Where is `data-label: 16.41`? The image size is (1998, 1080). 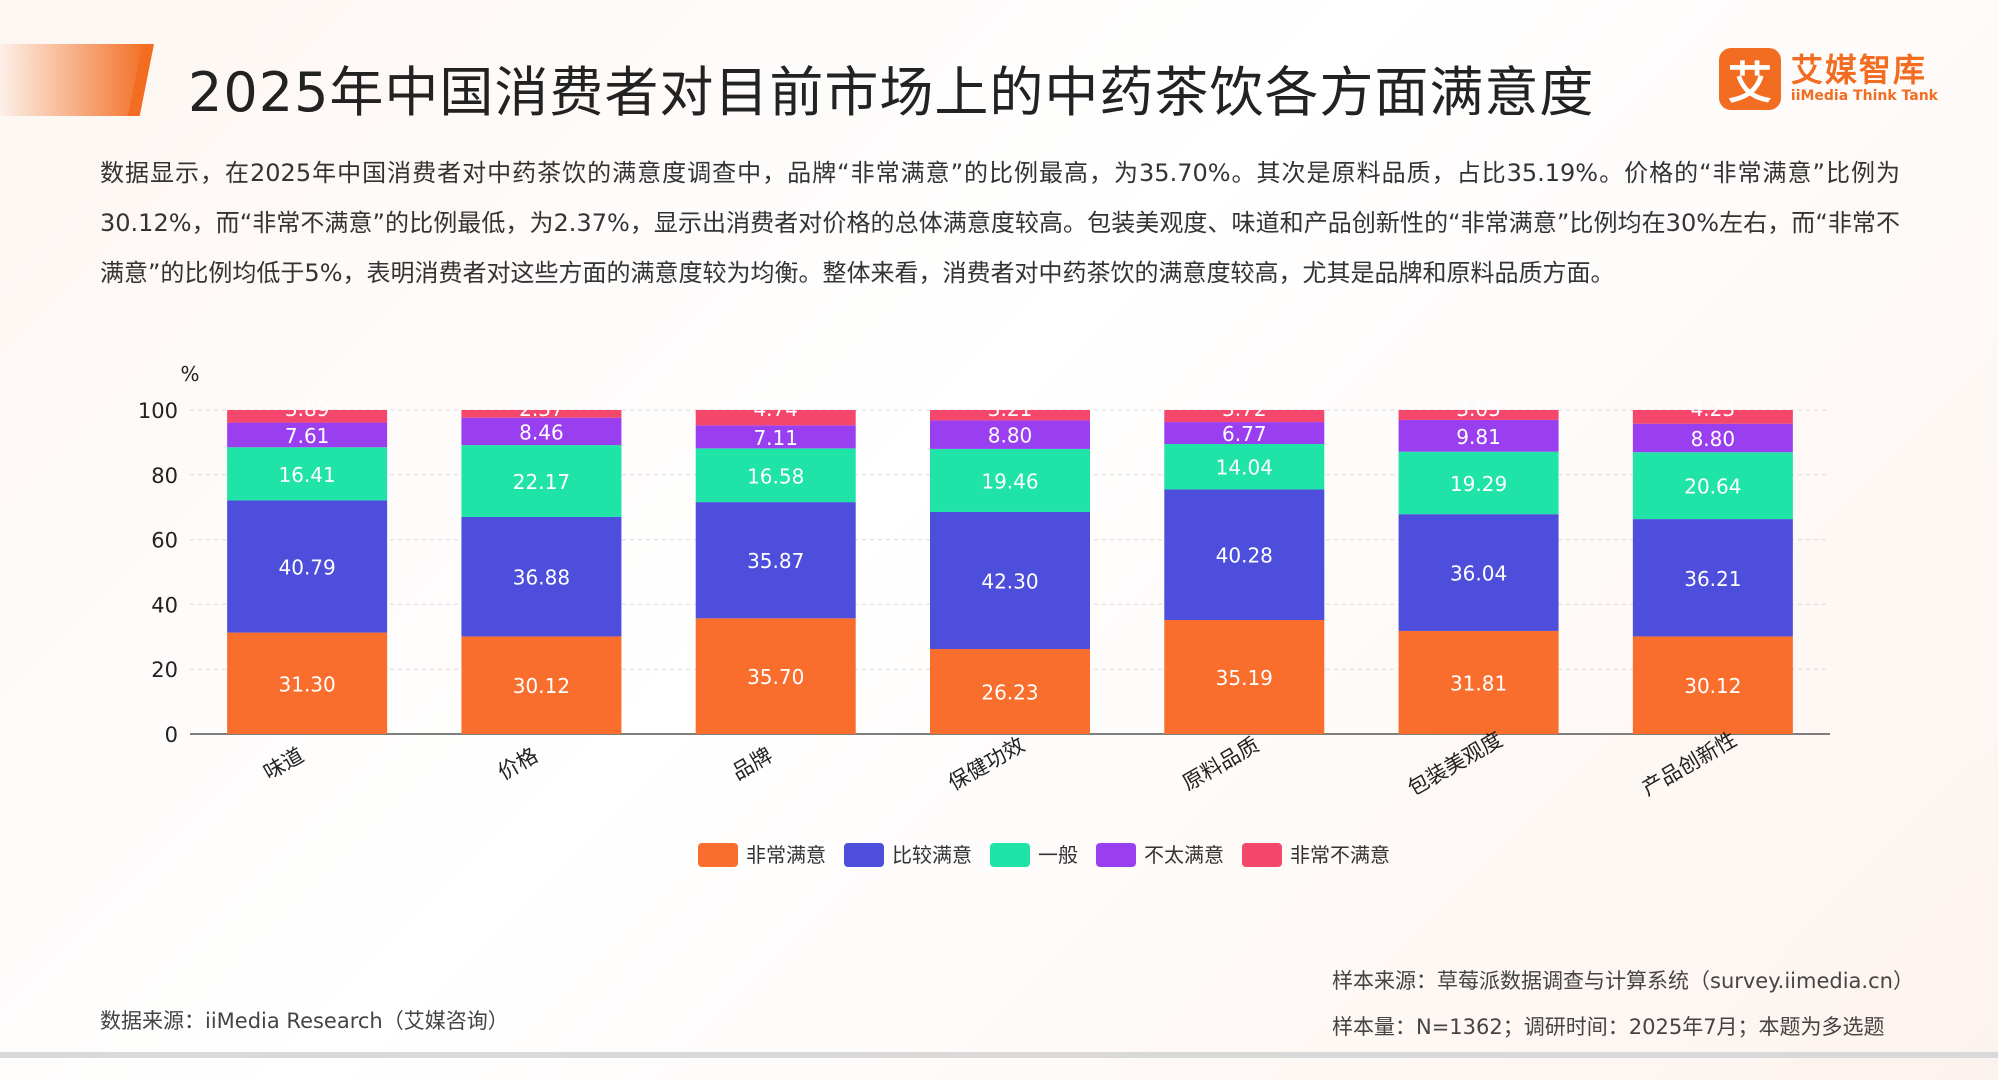 data-label: 16.41 is located at coordinates (307, 475).